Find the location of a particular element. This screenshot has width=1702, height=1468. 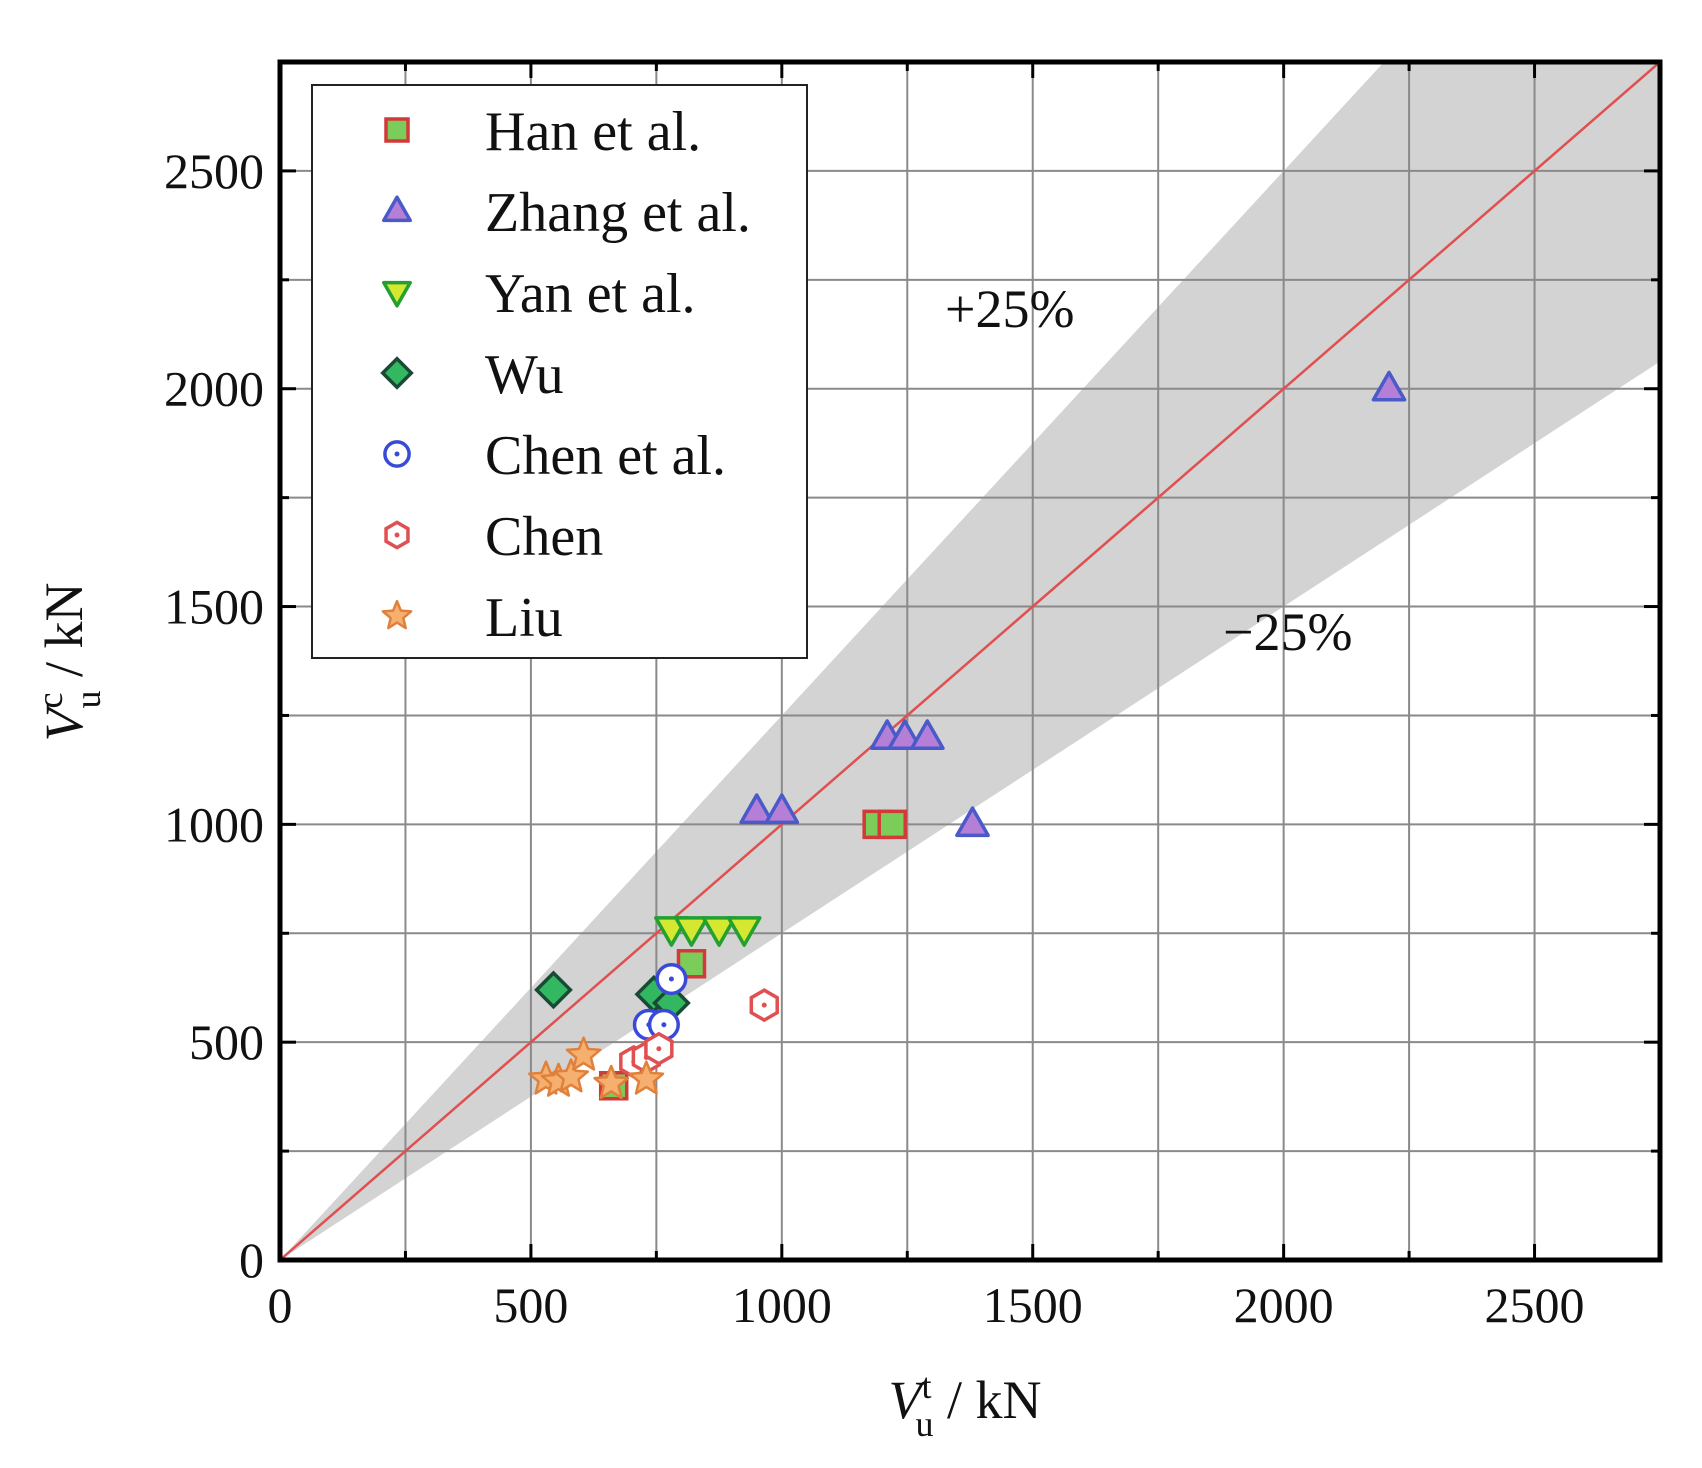

legend-label: Wu is located at coordinates (524, 375).